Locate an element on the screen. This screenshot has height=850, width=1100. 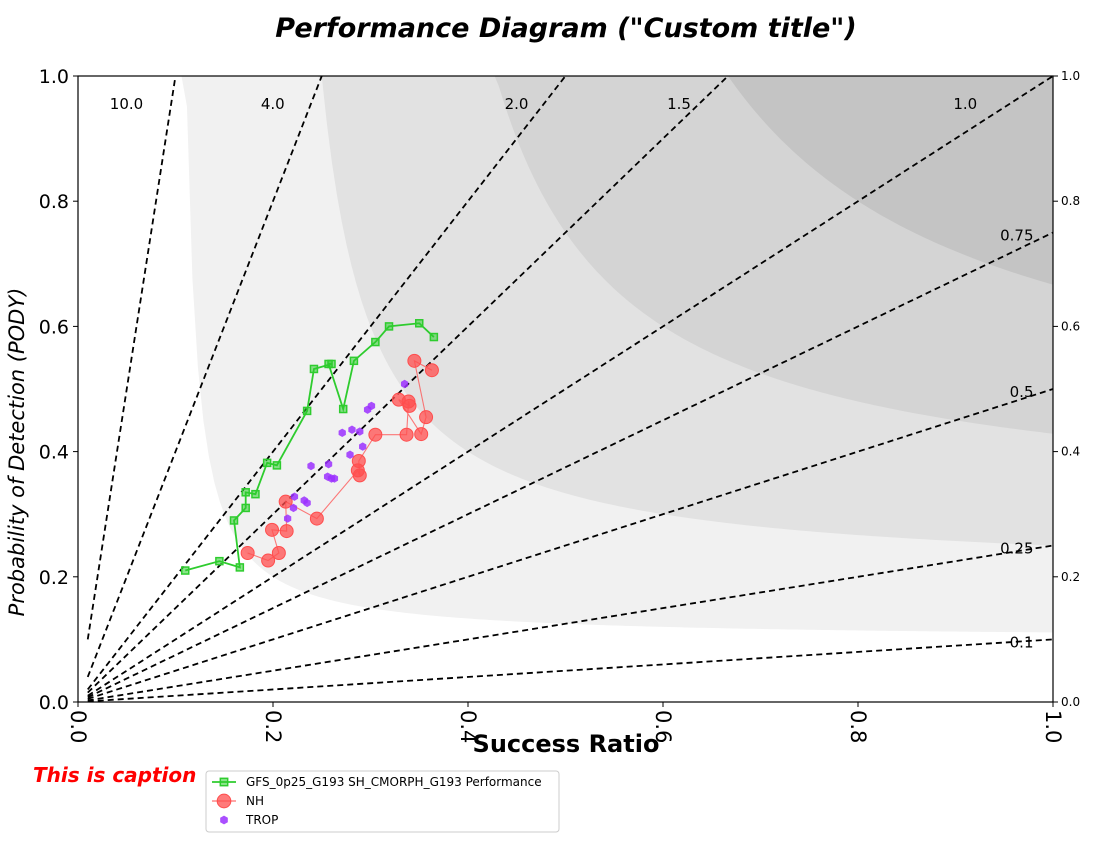
bias-line-10.0 is located at coordinates (131, 357).